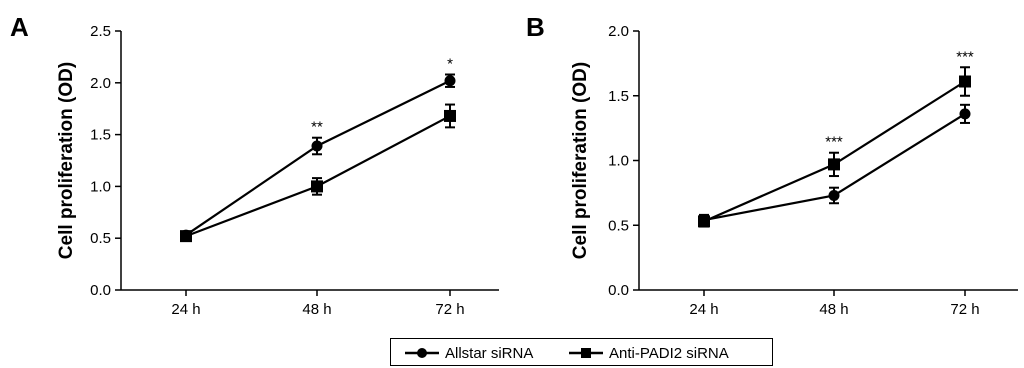  Describe the element at coordinates (100, 31) in the screenshot. I see `y-tick-label: 2.5` at that location.